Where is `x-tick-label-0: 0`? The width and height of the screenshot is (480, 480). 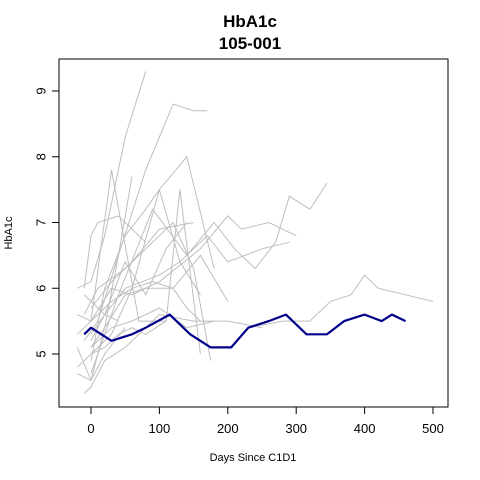 x-tick-label-0: 0 is located at coordinates (90, 428).